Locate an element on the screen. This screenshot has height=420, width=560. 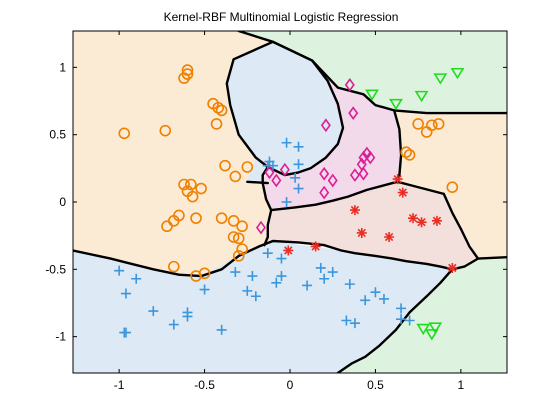
y-tick-label: -1 is located at coordinates (60, 337).